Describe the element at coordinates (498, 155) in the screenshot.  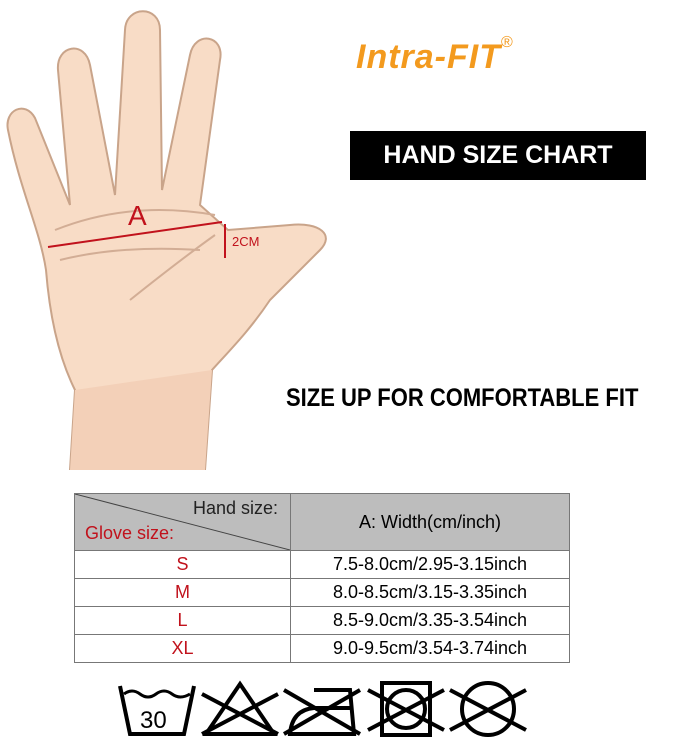
I see `page-title: HAND SIZE CHART` at that location.